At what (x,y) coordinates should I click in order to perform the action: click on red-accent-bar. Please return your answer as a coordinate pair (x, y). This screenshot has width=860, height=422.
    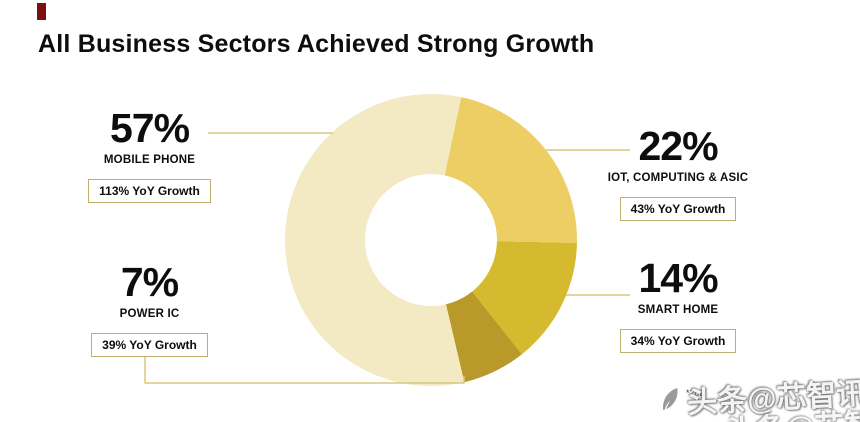
    Looking at the image, I should click on (41, 11).